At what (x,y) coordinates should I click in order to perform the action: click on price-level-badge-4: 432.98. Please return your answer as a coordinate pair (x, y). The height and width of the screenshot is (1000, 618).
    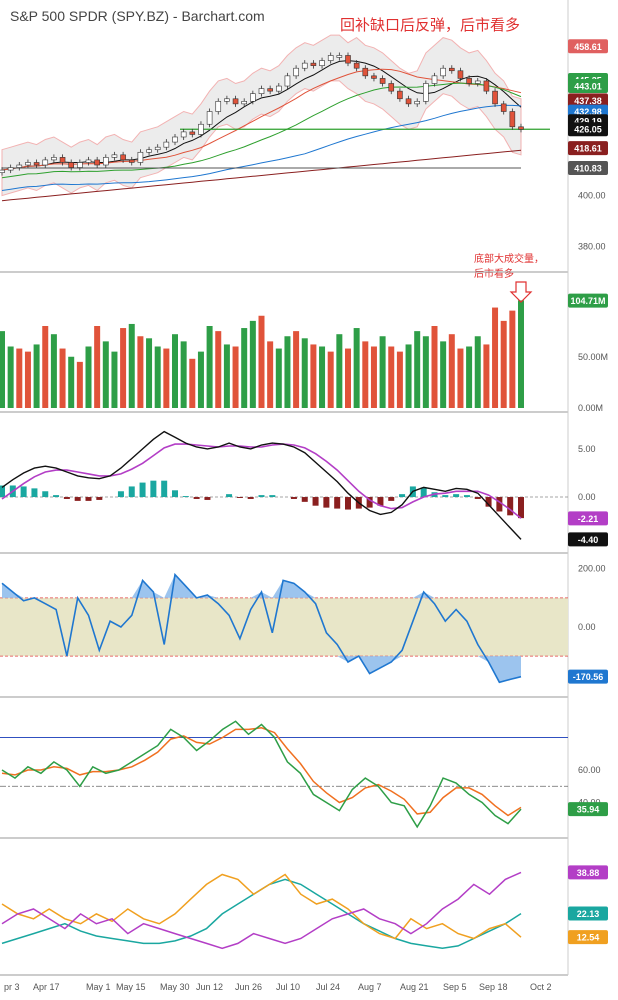
    Looking at the image, I should click on (588, 112).